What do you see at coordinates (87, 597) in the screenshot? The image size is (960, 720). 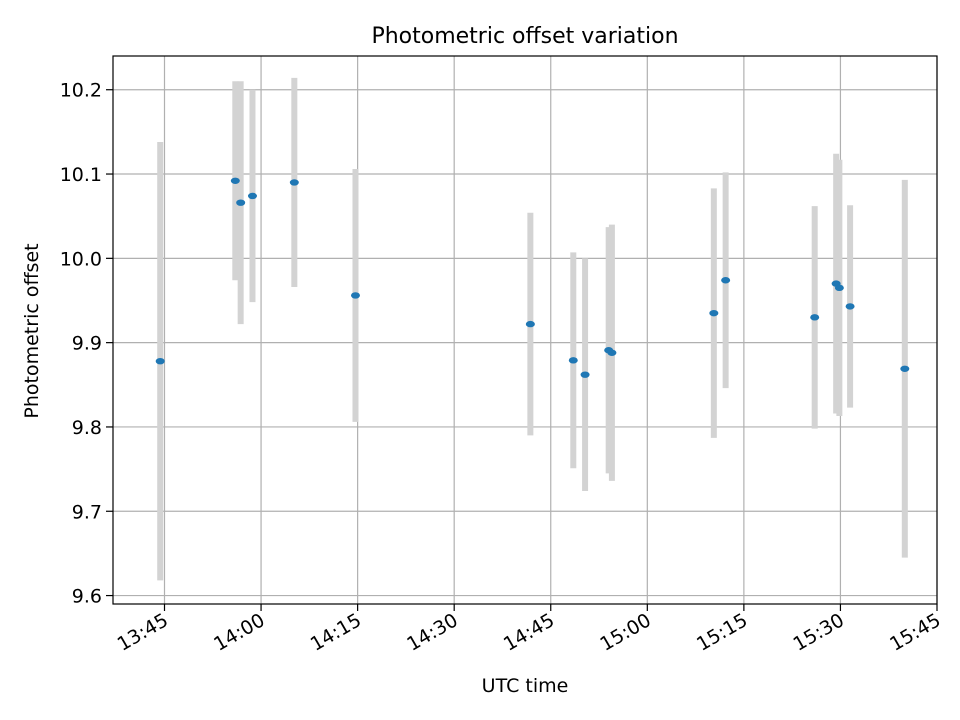 I see `y-tick-label: 9.6` at bounding box center [87, 597].